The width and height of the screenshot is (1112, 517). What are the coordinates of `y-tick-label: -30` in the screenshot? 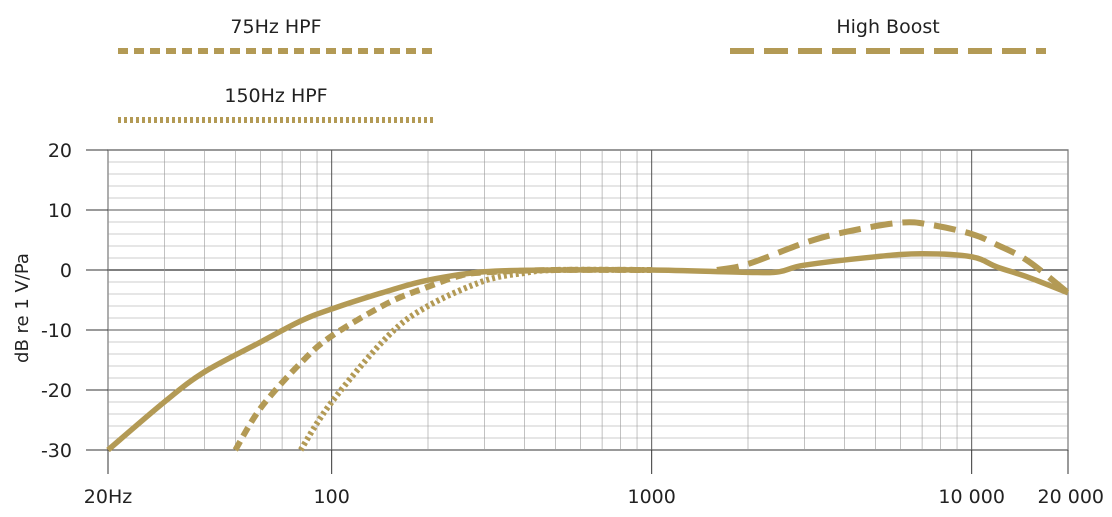 It's located at (56, 451).